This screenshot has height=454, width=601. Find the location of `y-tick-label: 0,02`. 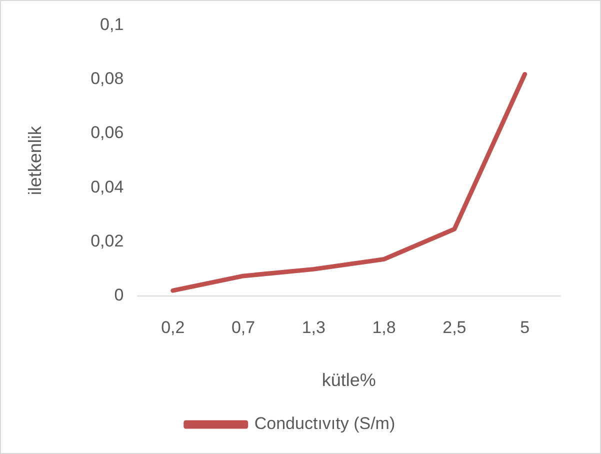

y-tick-label: 0,02 is located at coordinates (107, 241).